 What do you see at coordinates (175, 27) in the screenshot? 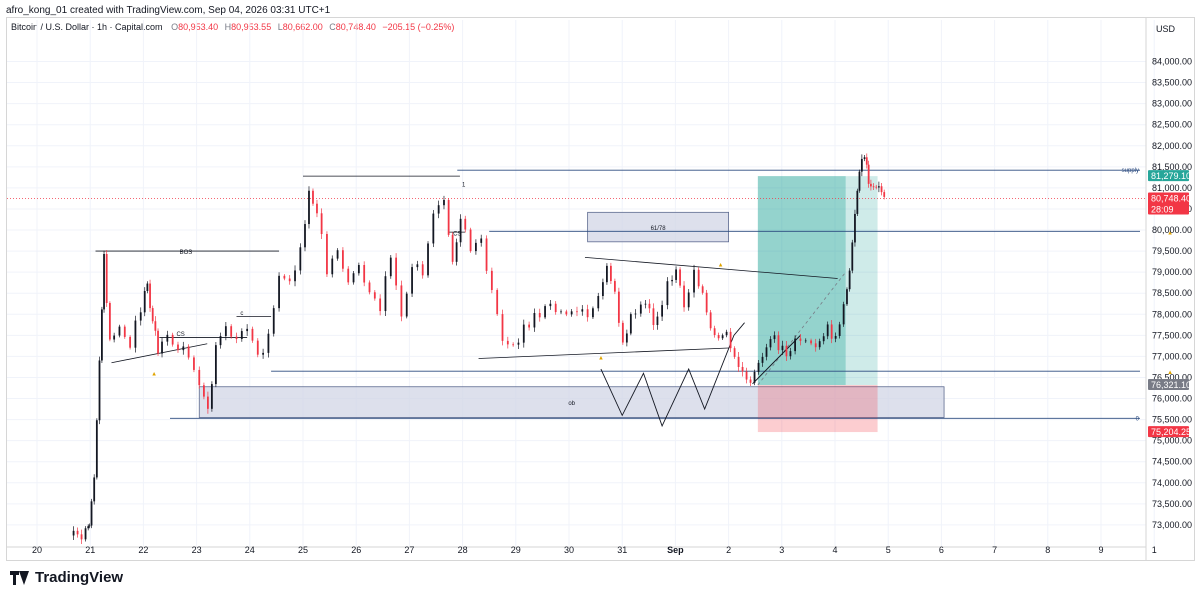
I see `open-key: O` at bounding box center [175, 27].